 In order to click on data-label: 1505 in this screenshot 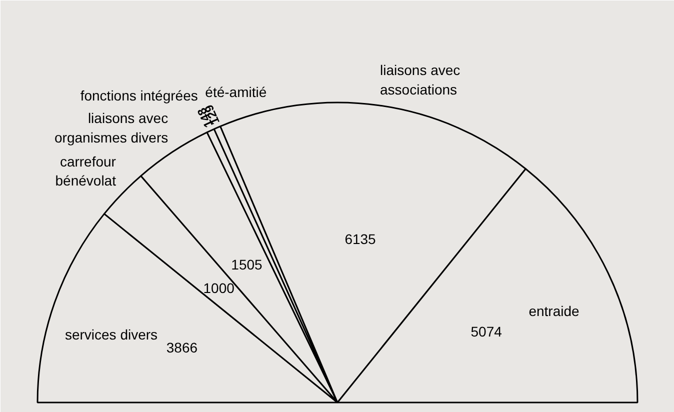, I will do `click(247, 264)`.